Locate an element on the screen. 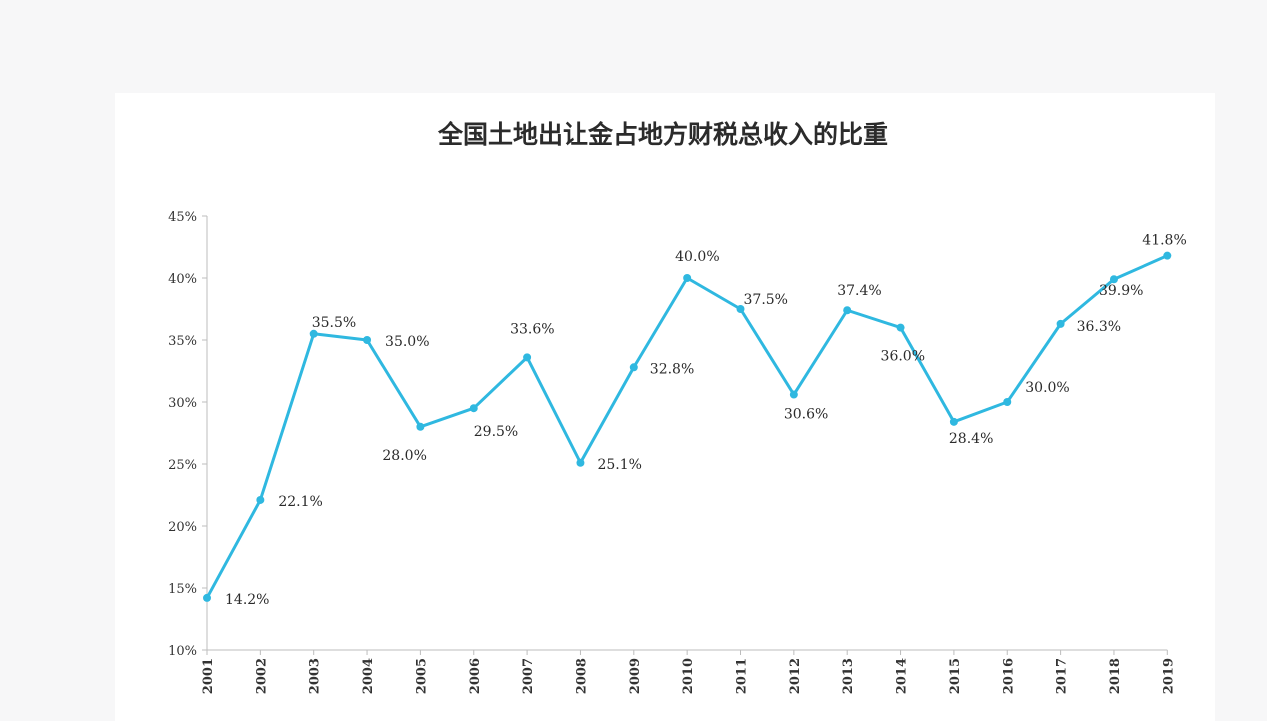 The image size is (1267, 721). data-label: 37.5% is located at coordinates (766, 300).